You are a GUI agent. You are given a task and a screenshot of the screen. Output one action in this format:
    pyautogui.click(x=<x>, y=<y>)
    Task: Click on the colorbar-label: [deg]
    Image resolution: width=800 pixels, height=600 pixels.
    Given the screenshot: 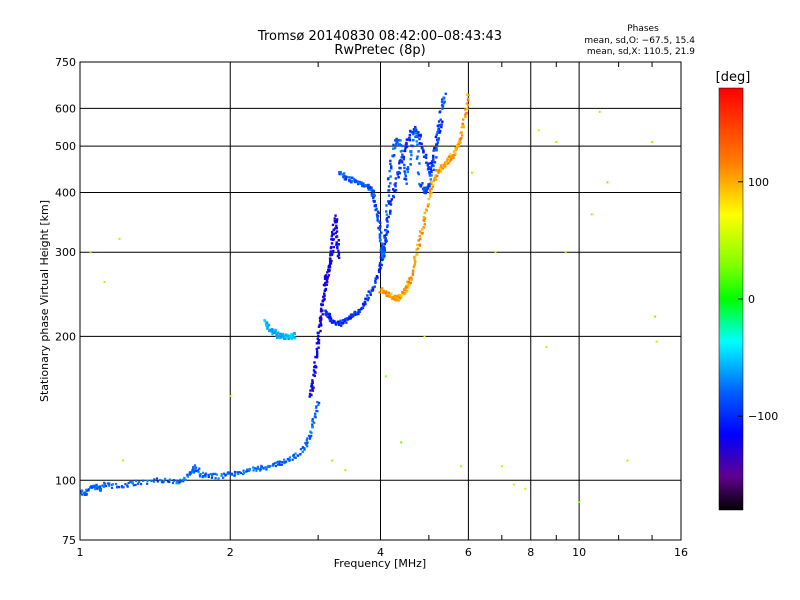 What is the action you would take?
    pyautogui.click(x=733, y=77)
    